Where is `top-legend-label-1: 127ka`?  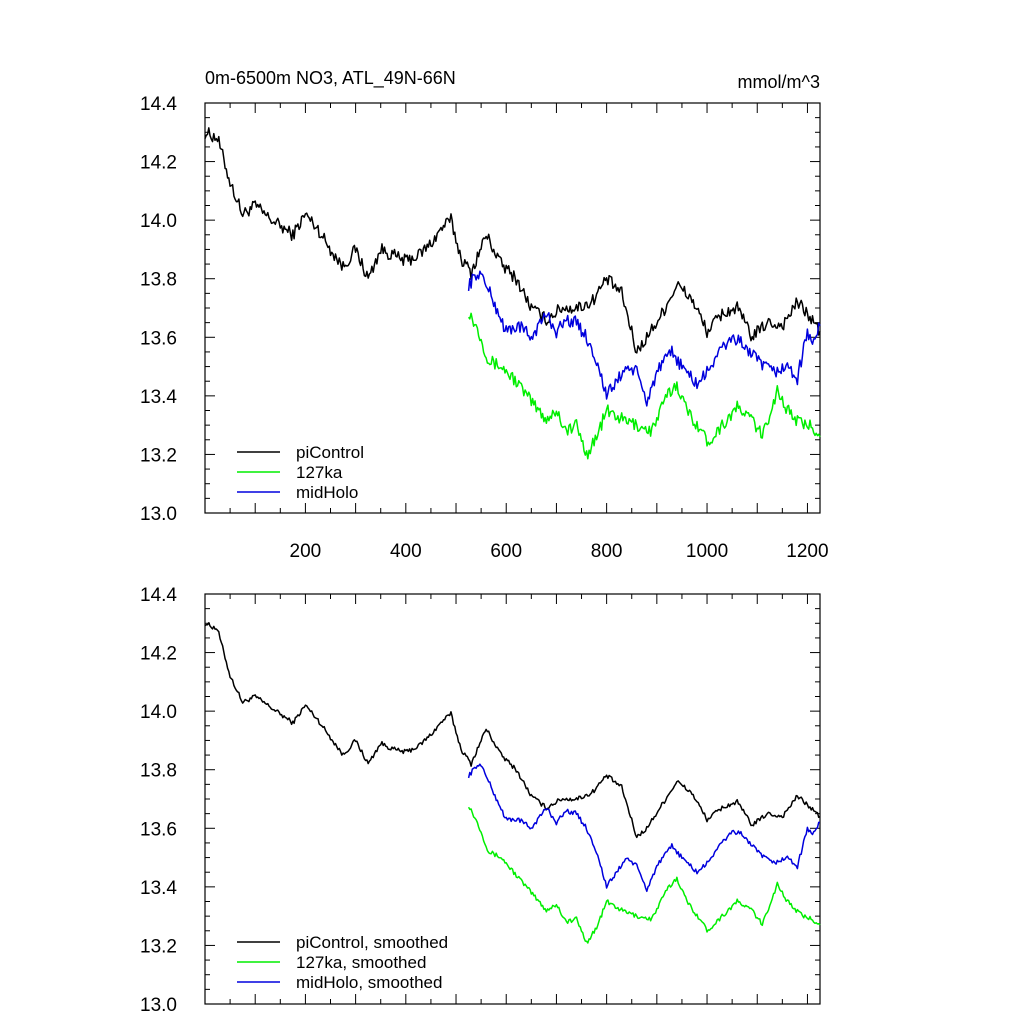
top-legend-label-1: 127ka is located at coordinates (319, 472).